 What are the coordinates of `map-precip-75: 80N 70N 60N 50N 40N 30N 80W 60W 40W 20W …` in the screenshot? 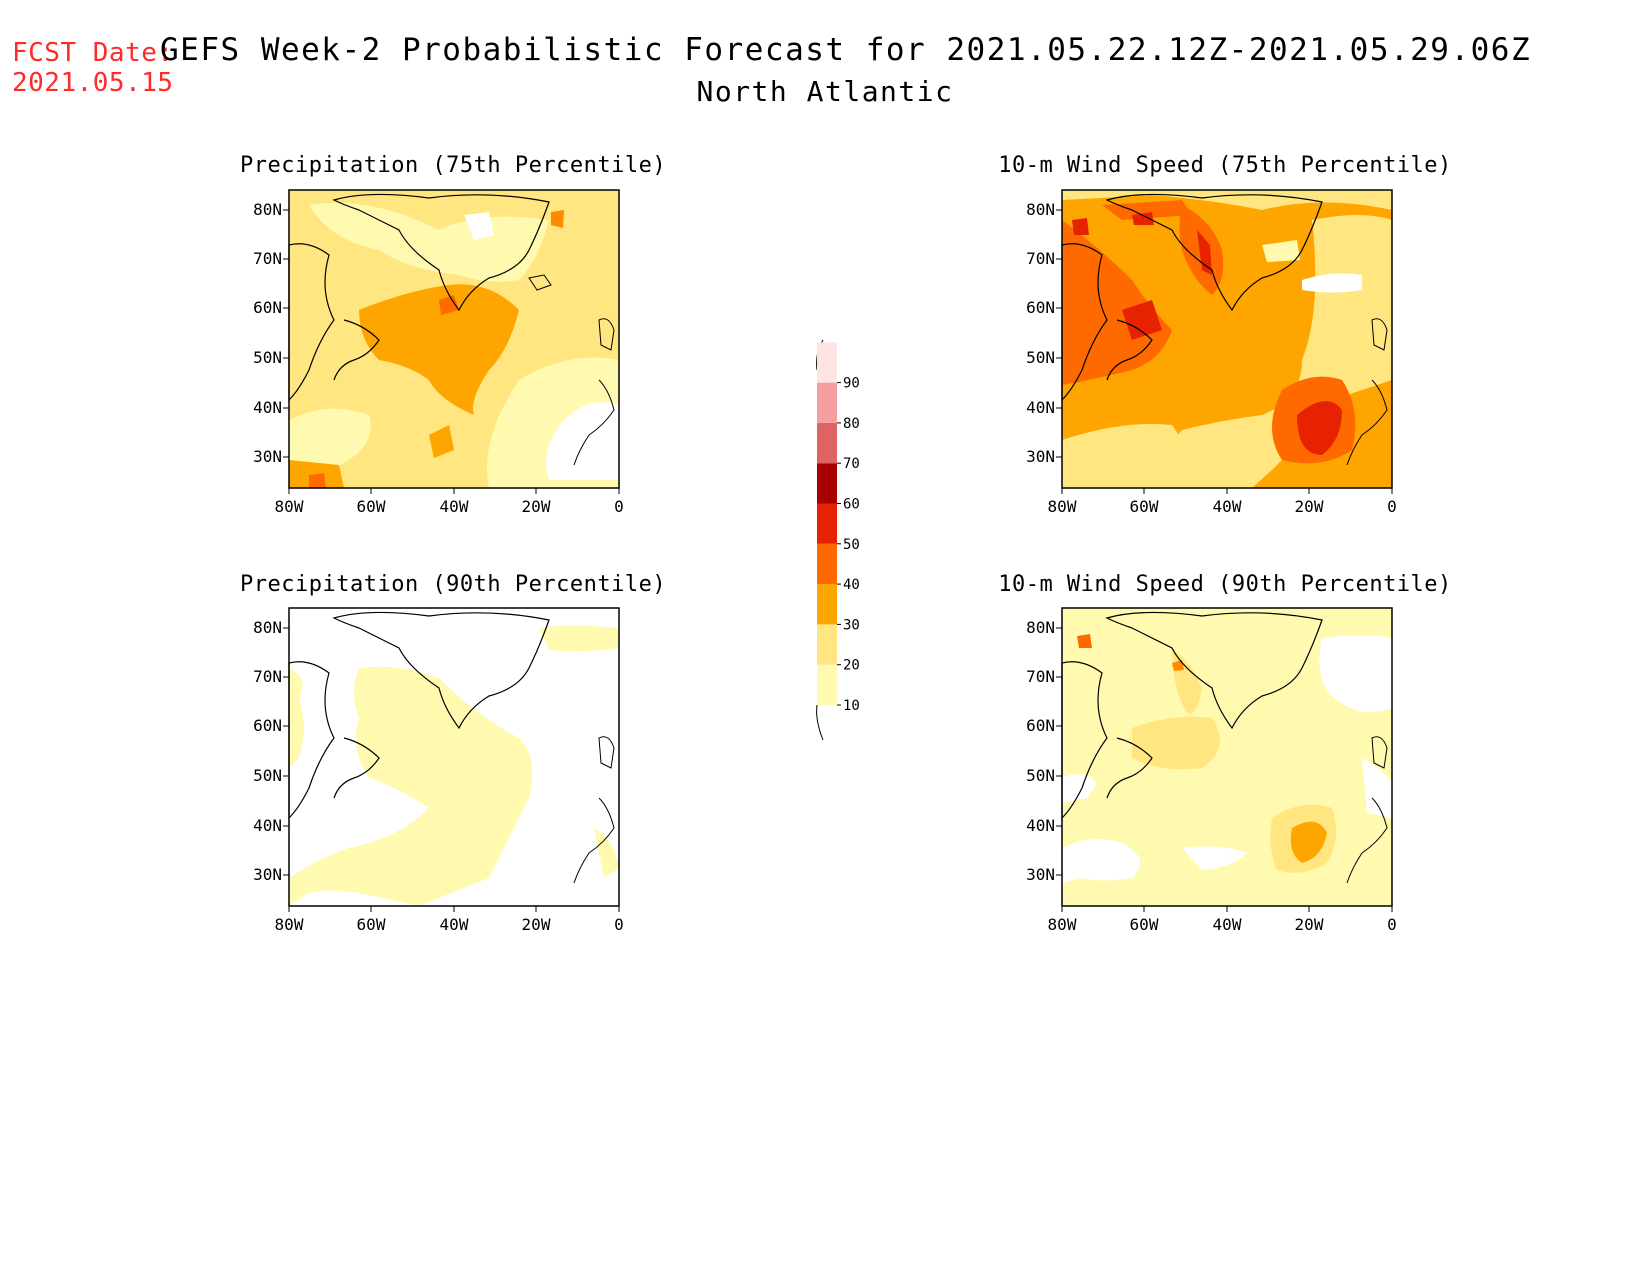 It's located at (438, 352).